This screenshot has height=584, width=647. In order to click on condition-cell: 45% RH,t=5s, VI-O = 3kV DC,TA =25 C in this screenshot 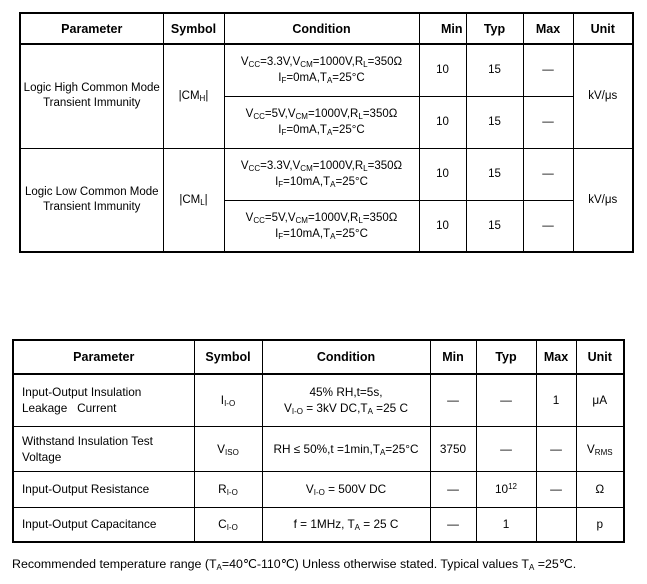, I will do `click(346, 400)`.